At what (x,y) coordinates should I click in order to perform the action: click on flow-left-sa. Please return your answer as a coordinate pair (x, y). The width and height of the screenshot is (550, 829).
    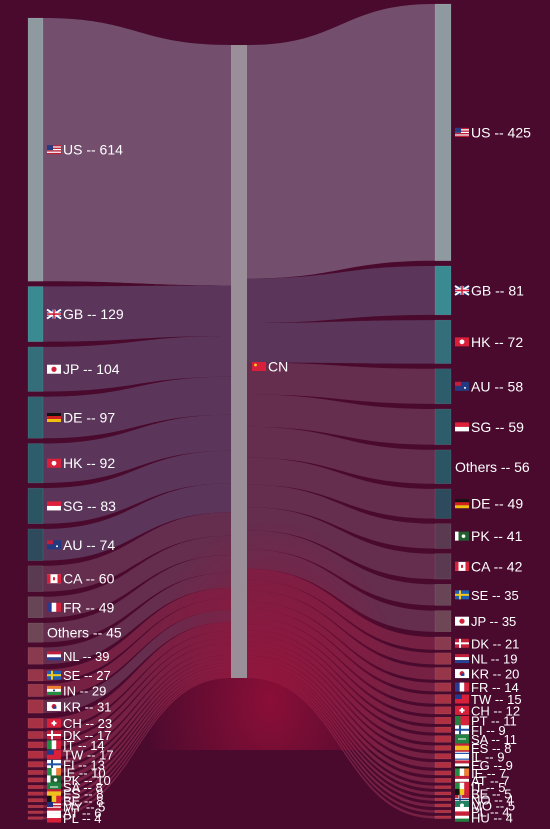
    Looking at the image, I should click on (137, 725).